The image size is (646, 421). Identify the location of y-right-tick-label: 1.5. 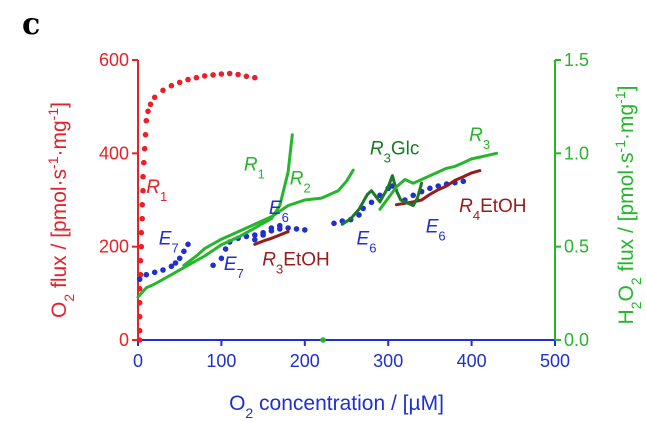
(576, 60).